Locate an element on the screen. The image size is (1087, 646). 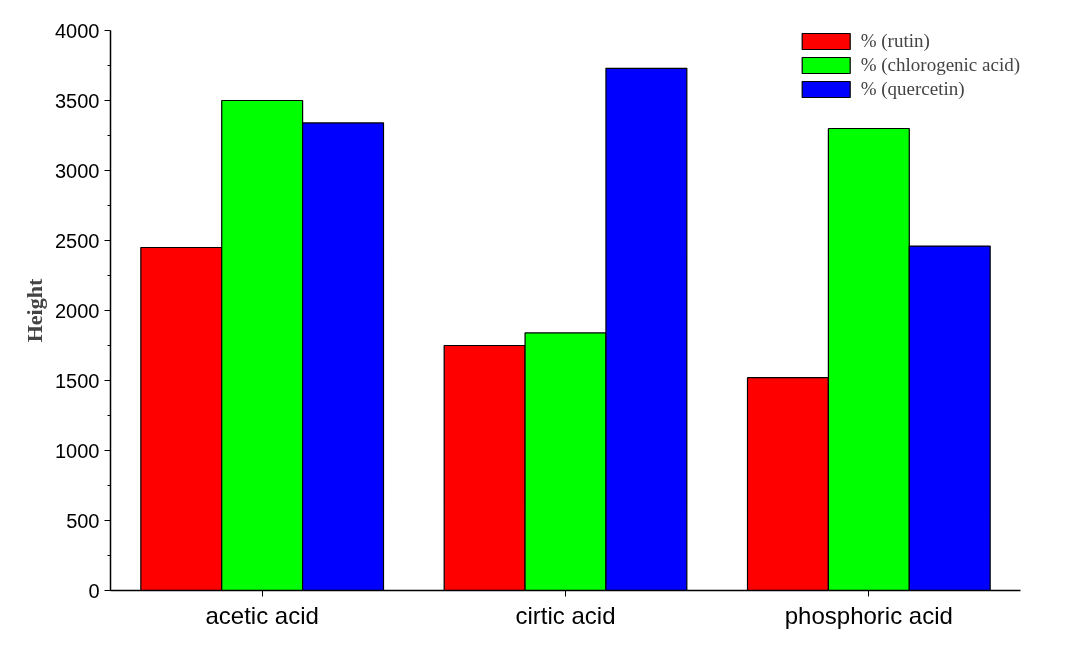
x-tick-label: cirtic acid is located at coordinates (565, 615).